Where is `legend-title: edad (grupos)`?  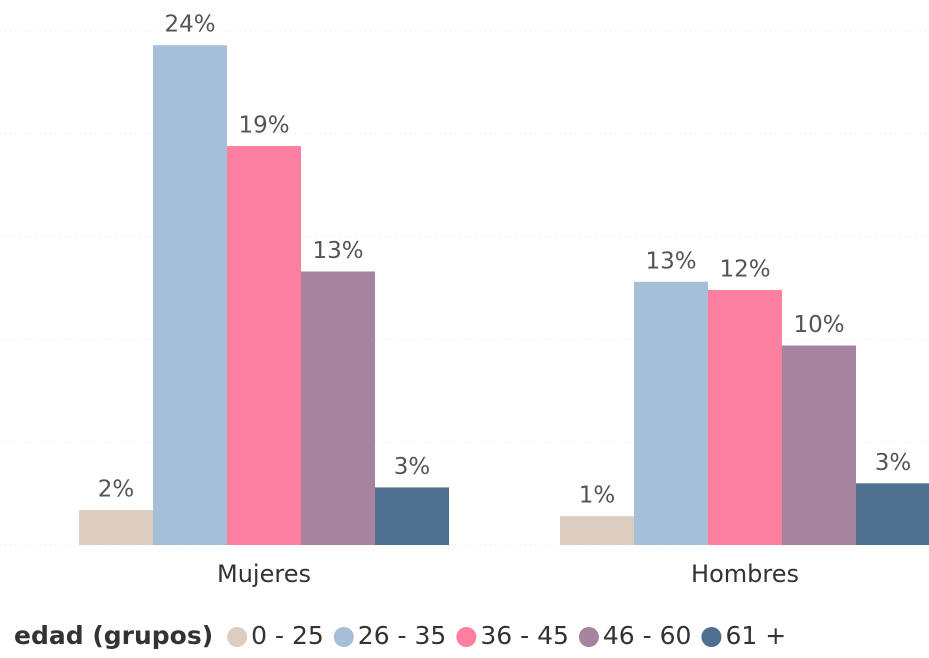
legend-title: edad (grupos) is located at coordinates (113, 635).